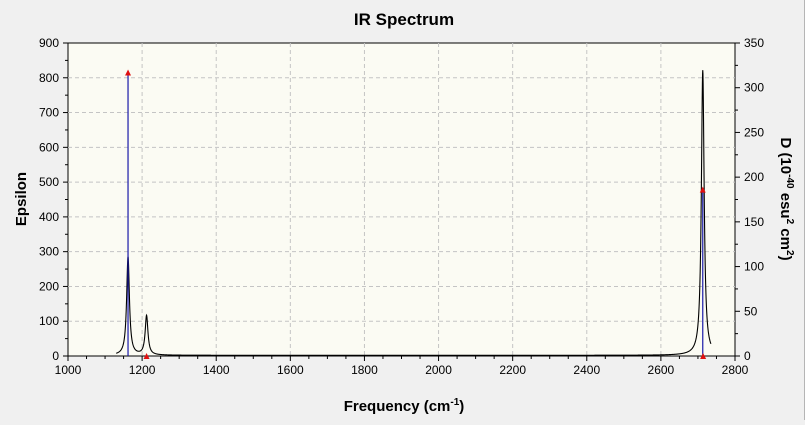 The image size is (805, 425). What do you see at coordinates (785, 204) in the screenshot?
I see `y2-label-text: esu` at bounding box center [785, 204].